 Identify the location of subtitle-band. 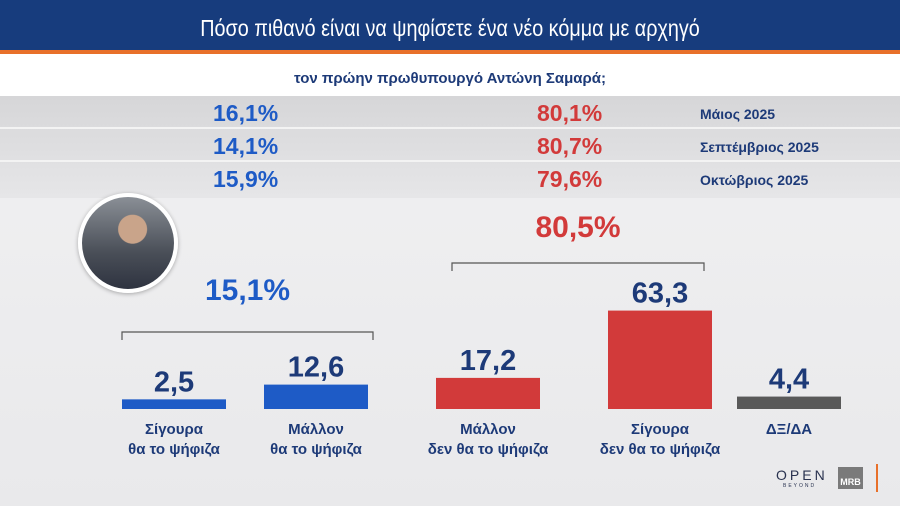
(450, 75).